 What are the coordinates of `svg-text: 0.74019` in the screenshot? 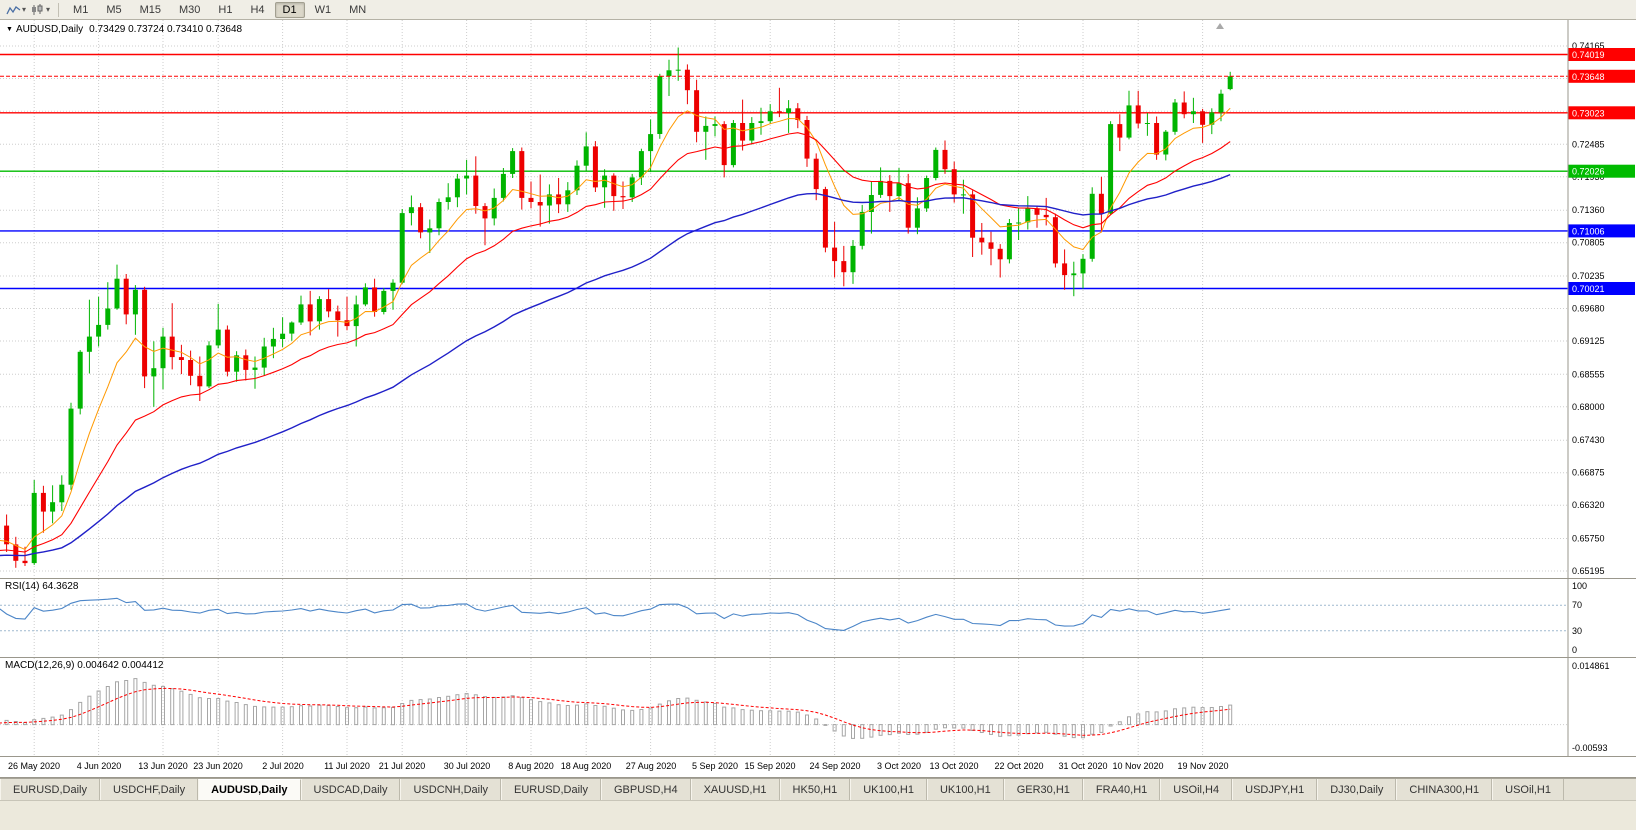 It's located at (1588, 55).